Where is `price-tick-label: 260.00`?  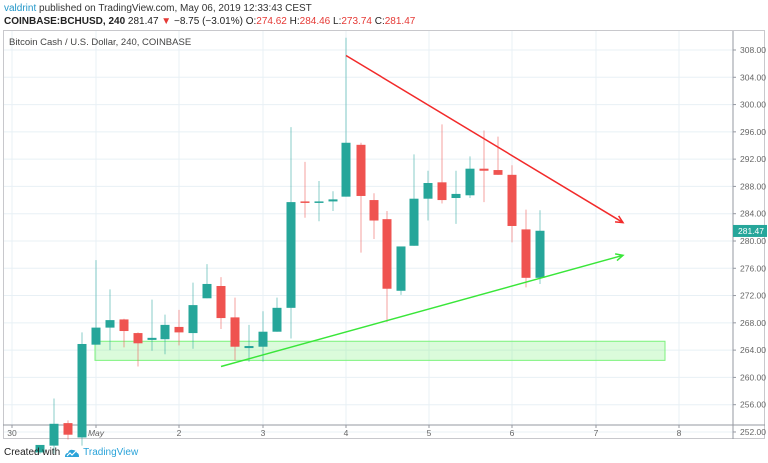
price-tick-label: 260.00 is located at coordinates (753, 377).